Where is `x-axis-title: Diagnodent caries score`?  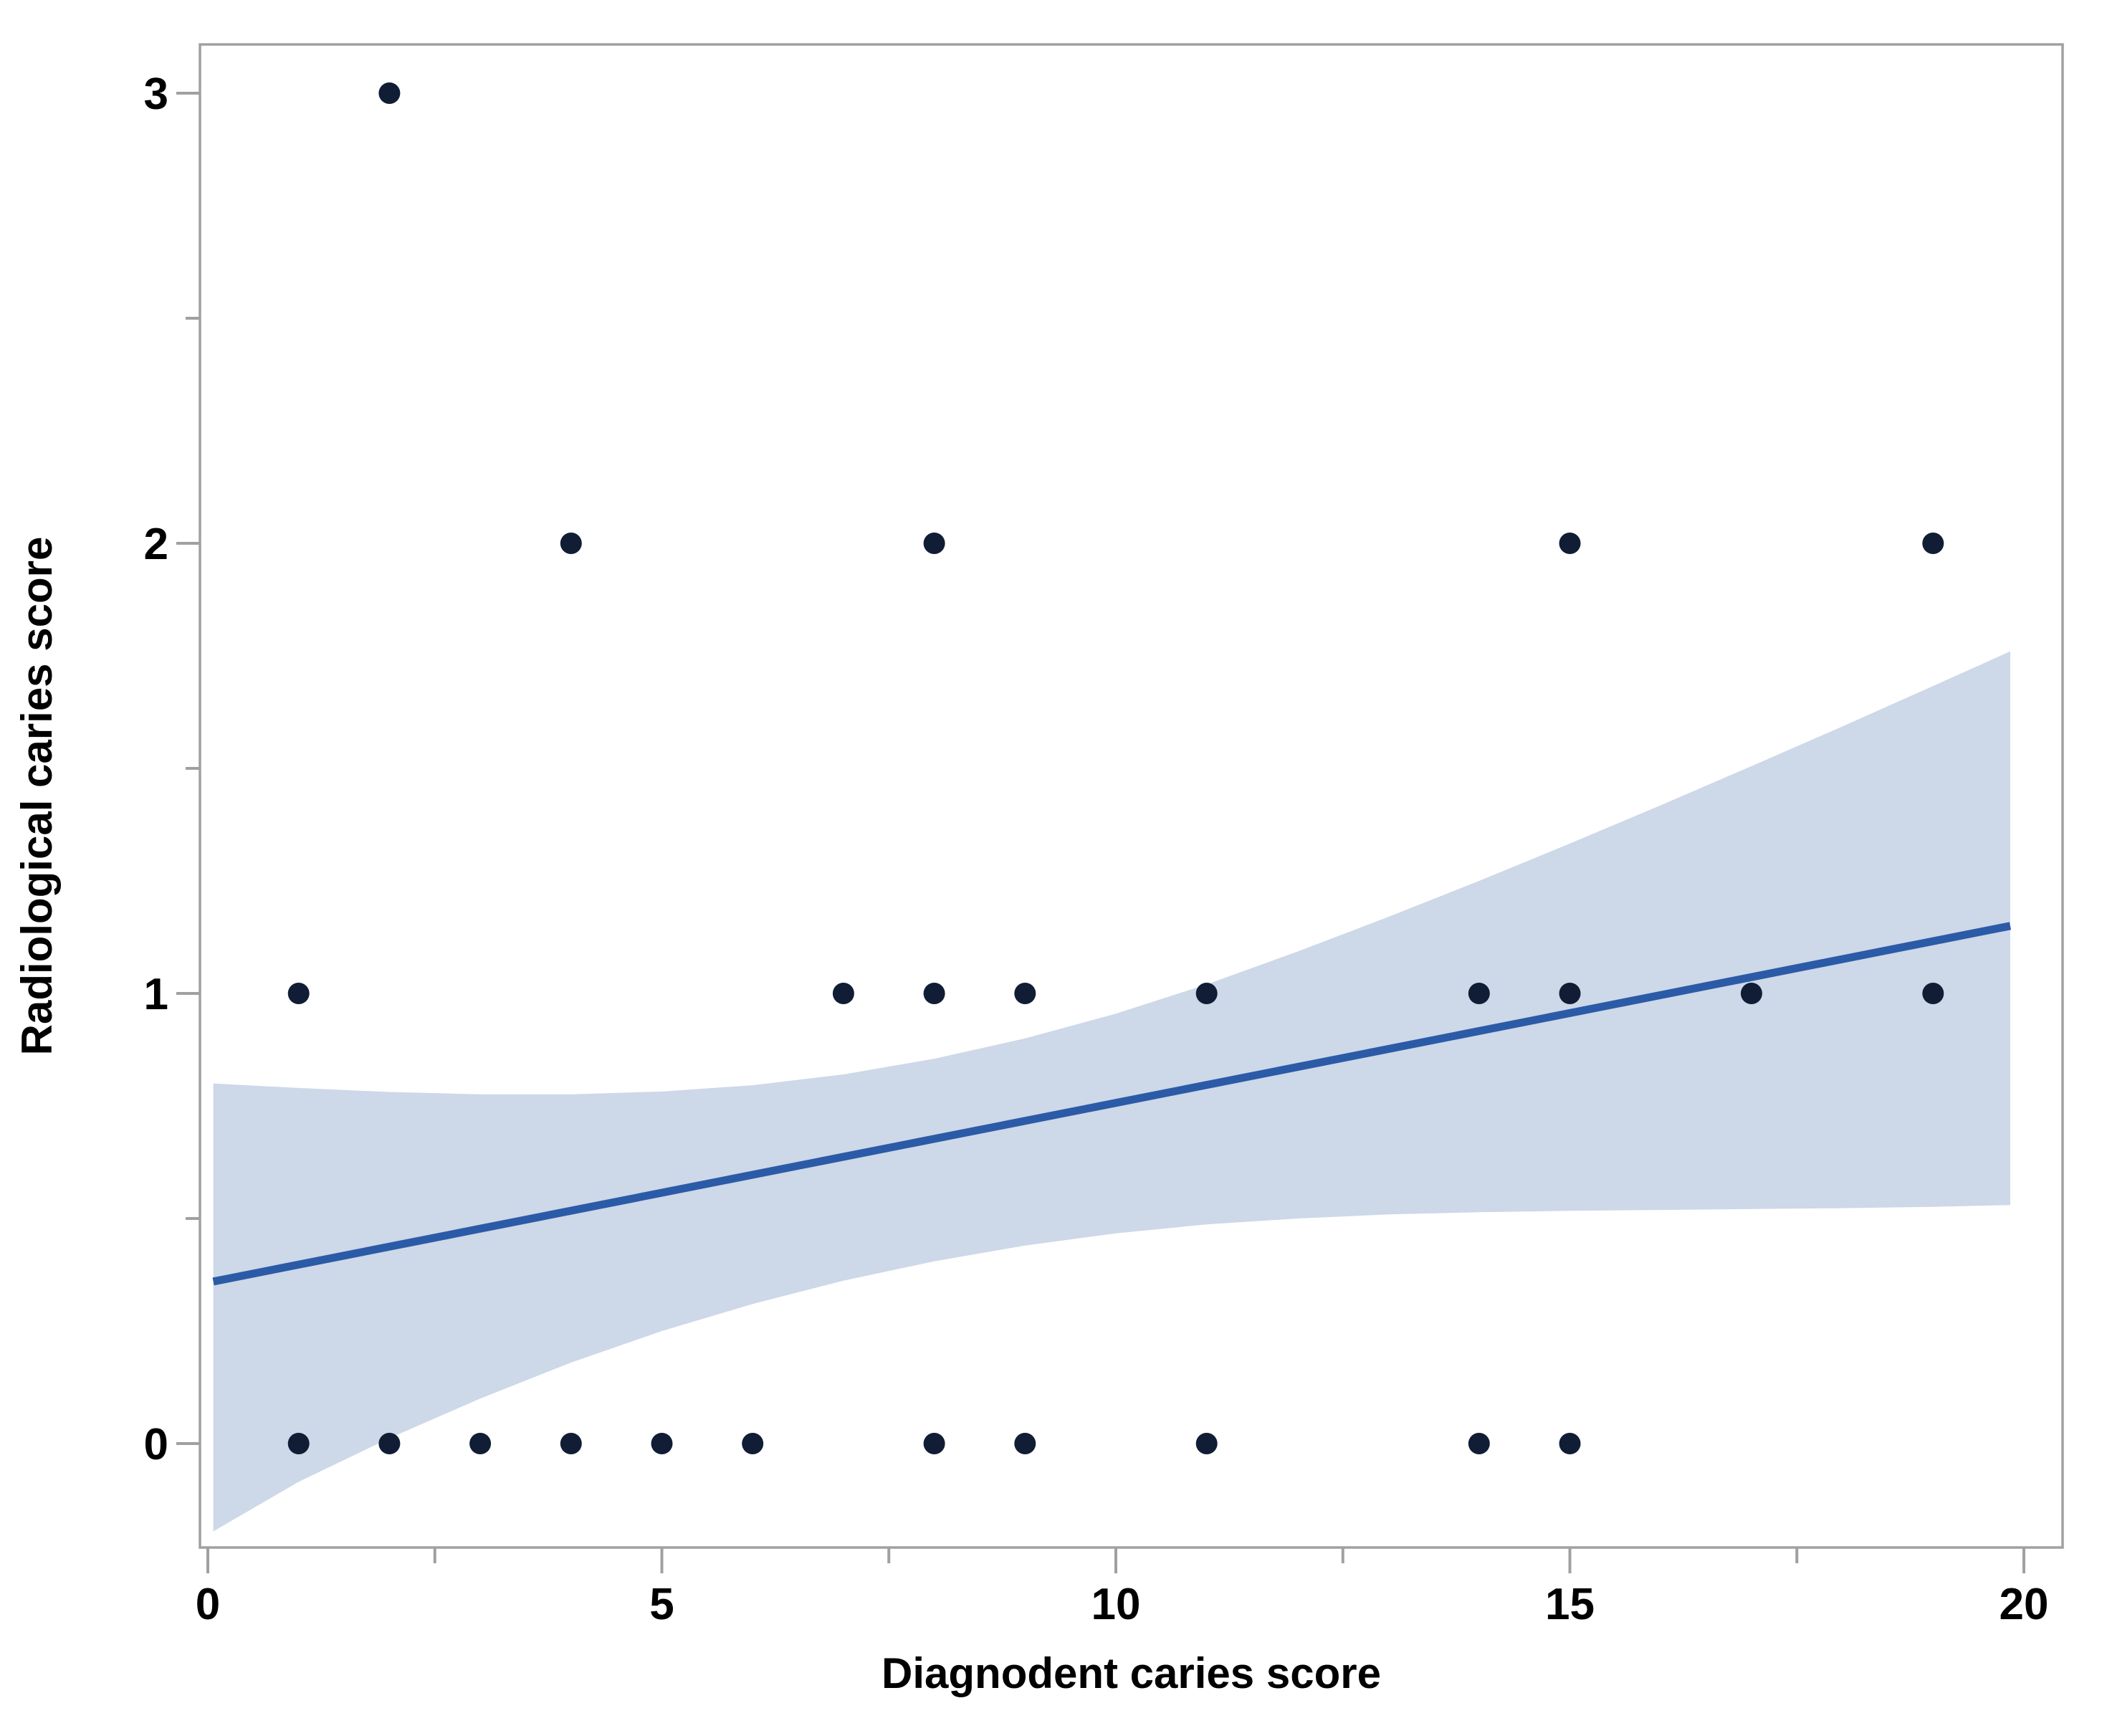
x-axis-title: Diagnodent caries score is located at coordinates (1131, 1673).